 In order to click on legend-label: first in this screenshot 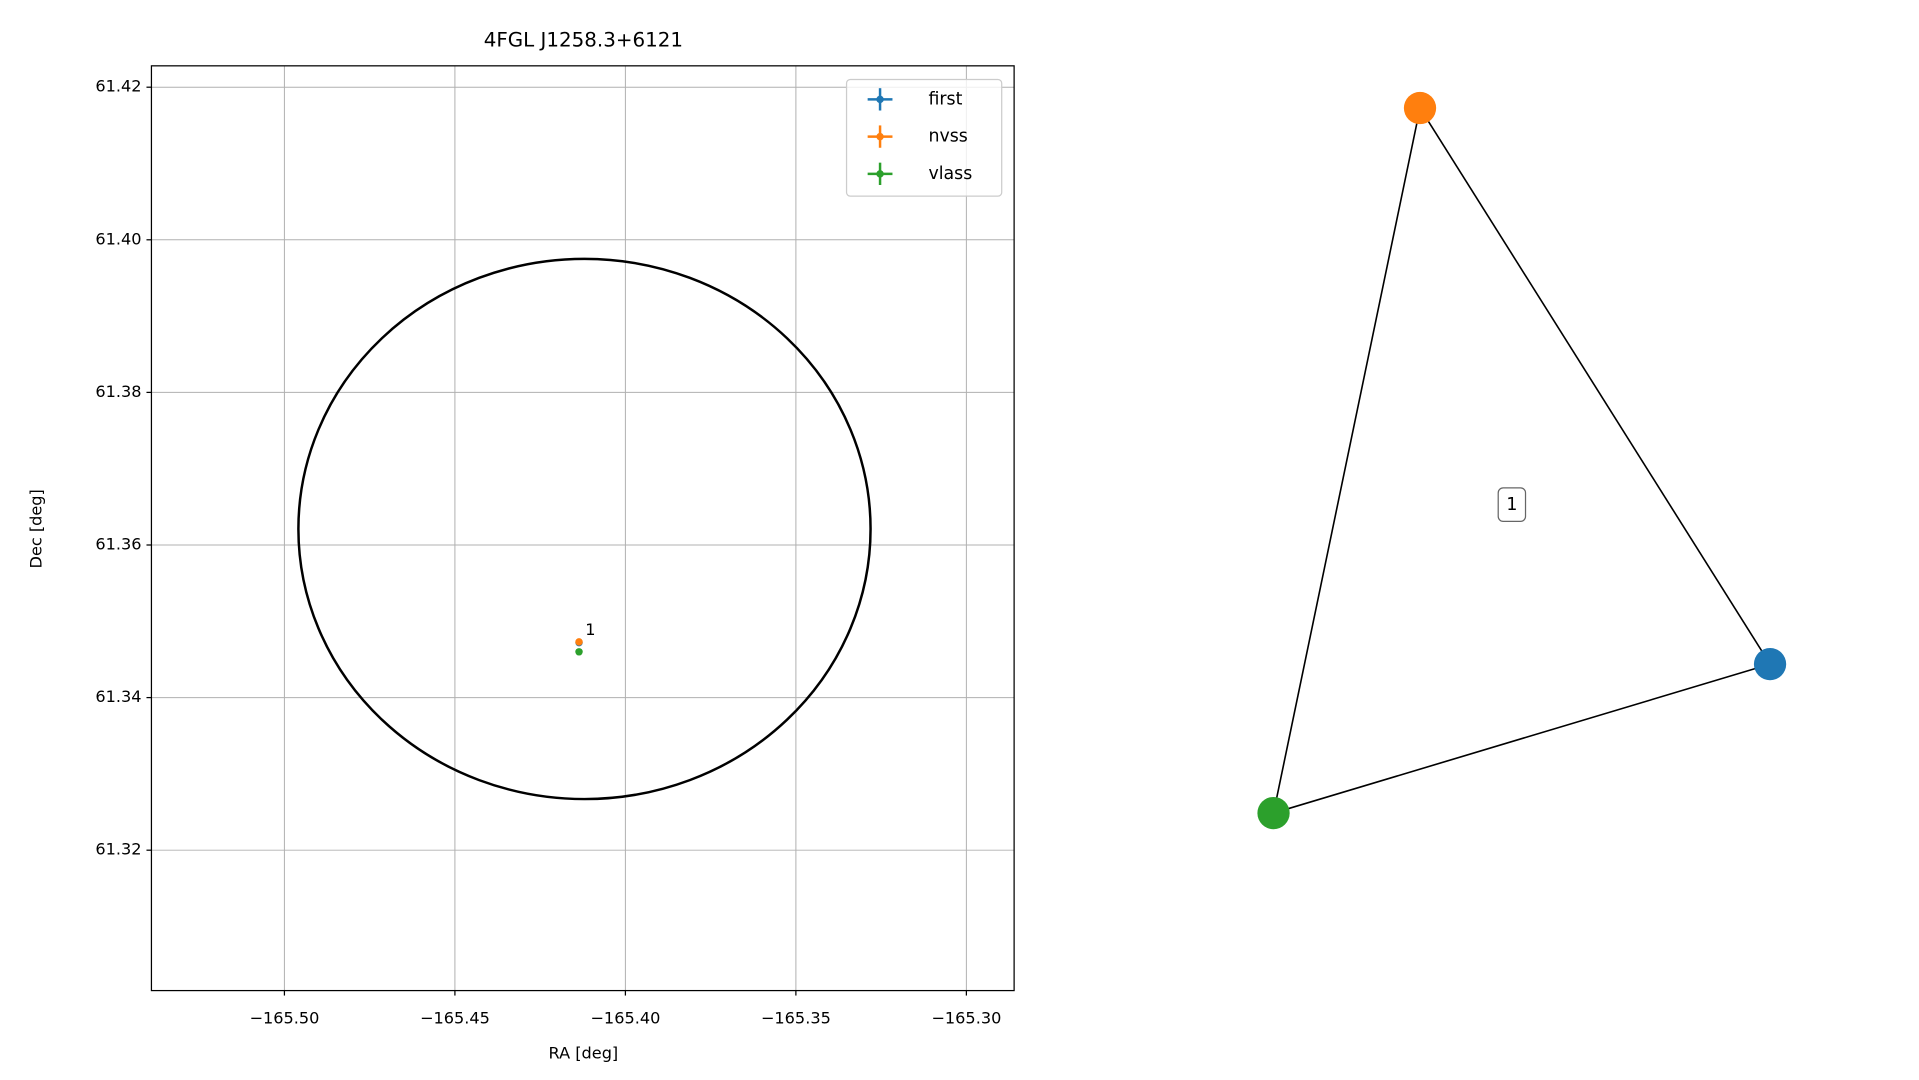, I will do `click(945, 99)`.